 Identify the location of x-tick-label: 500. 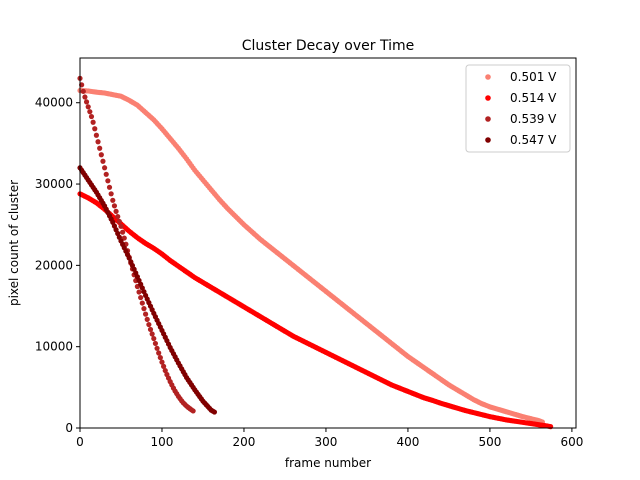
(489, 442).